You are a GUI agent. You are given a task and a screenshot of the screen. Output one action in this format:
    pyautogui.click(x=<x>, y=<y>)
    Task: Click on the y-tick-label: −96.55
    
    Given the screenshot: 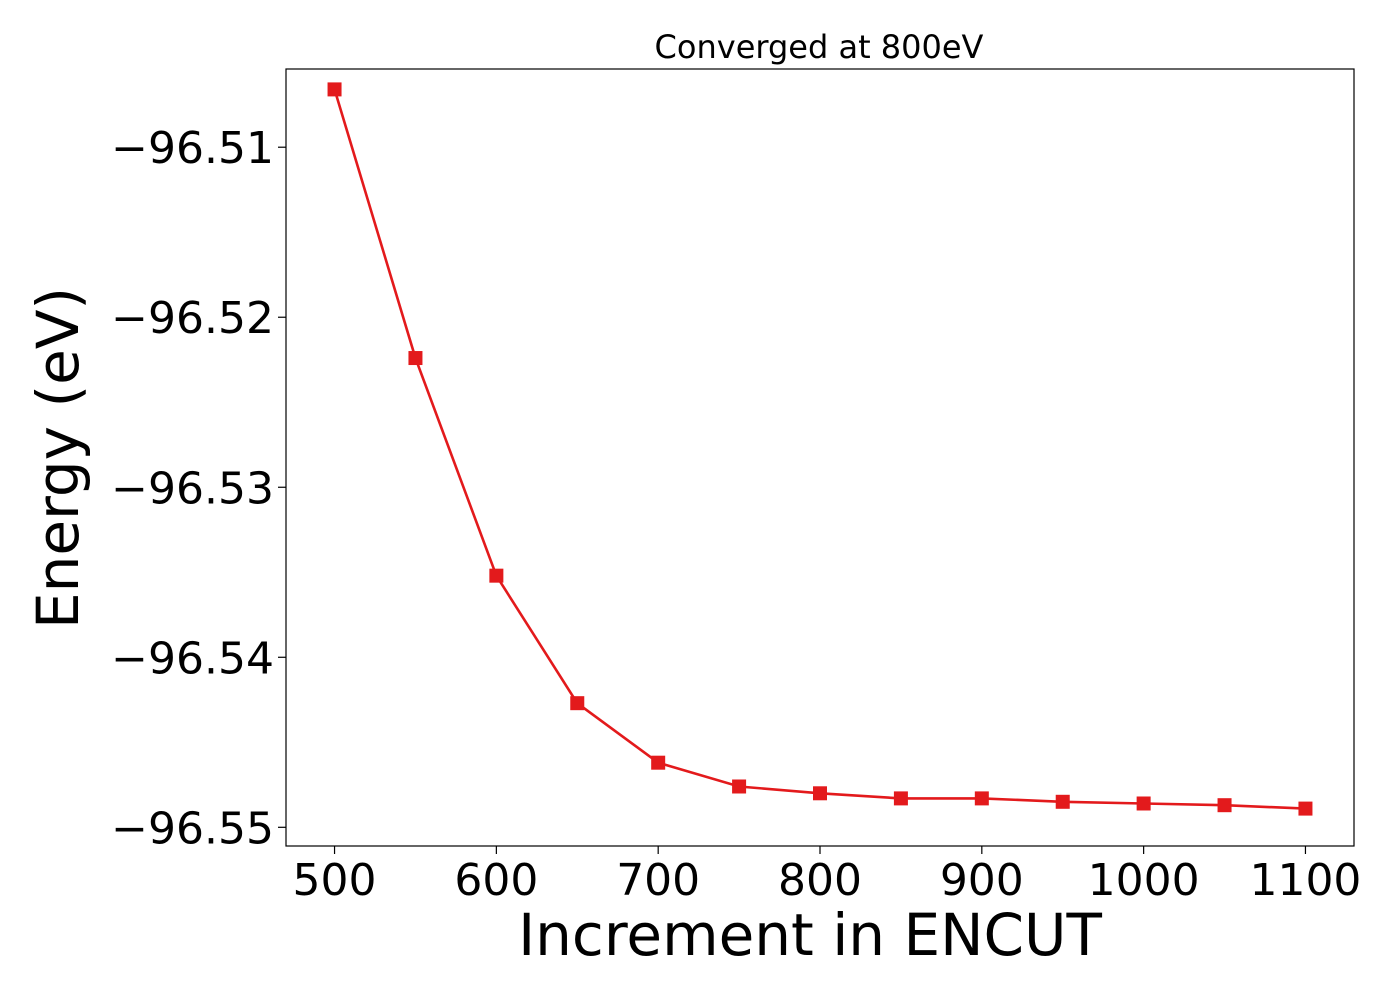 What is the action you would take?
    pyautogui.click(x=192, y=828)
    